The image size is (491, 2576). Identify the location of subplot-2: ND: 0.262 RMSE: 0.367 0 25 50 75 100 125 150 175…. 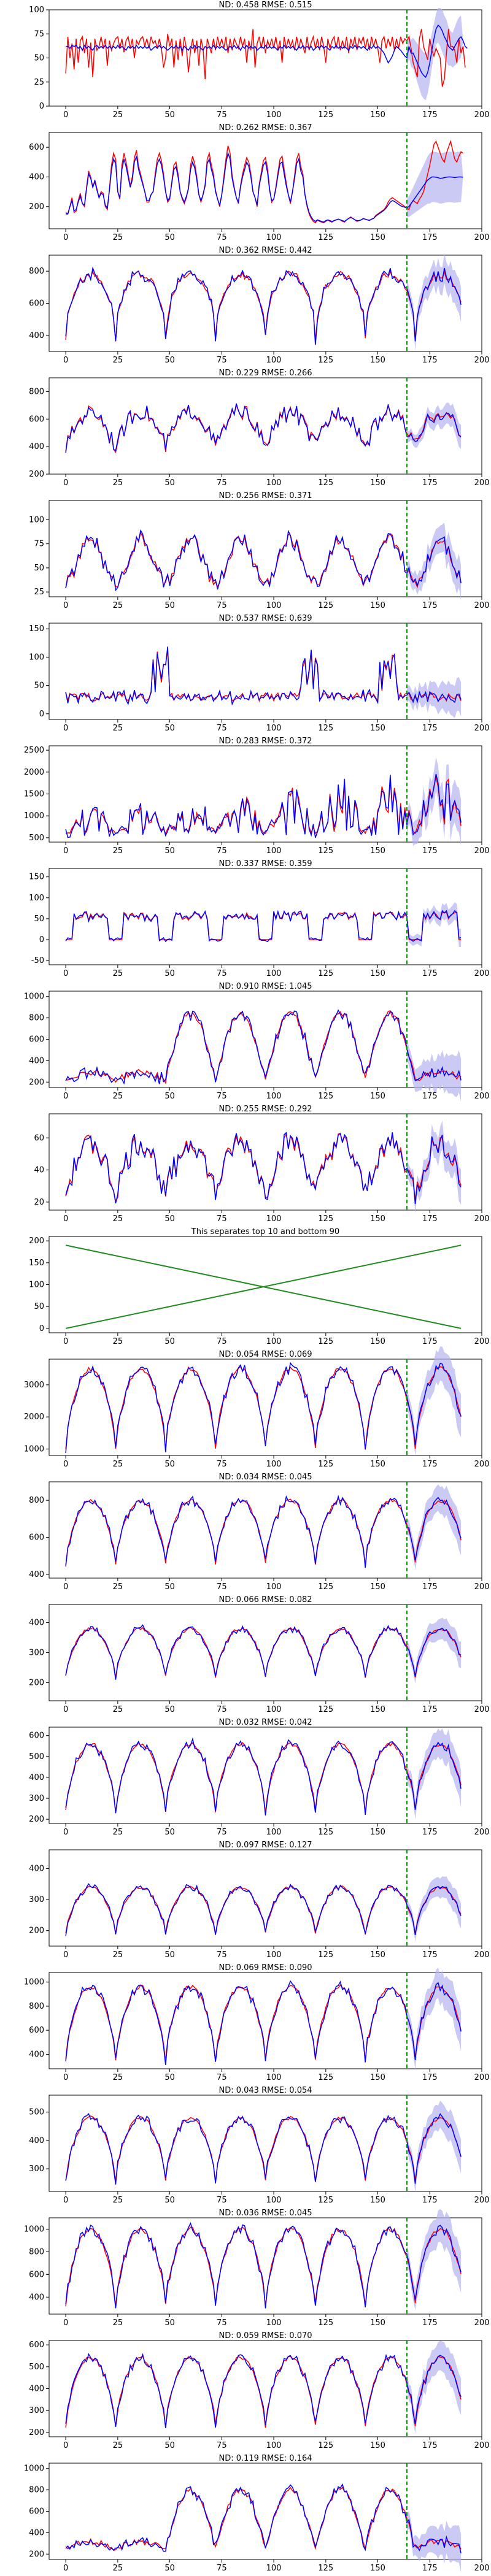
(259, 182).